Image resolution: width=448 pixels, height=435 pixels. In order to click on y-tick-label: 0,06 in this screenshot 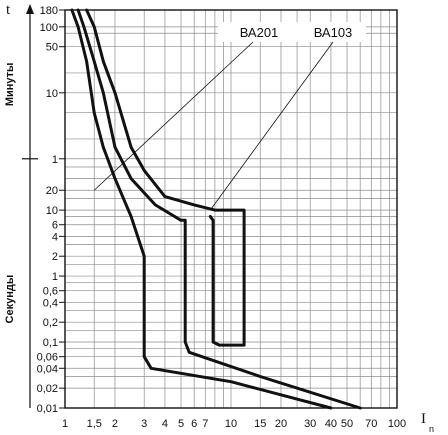, I will do `click(47, 358)`.